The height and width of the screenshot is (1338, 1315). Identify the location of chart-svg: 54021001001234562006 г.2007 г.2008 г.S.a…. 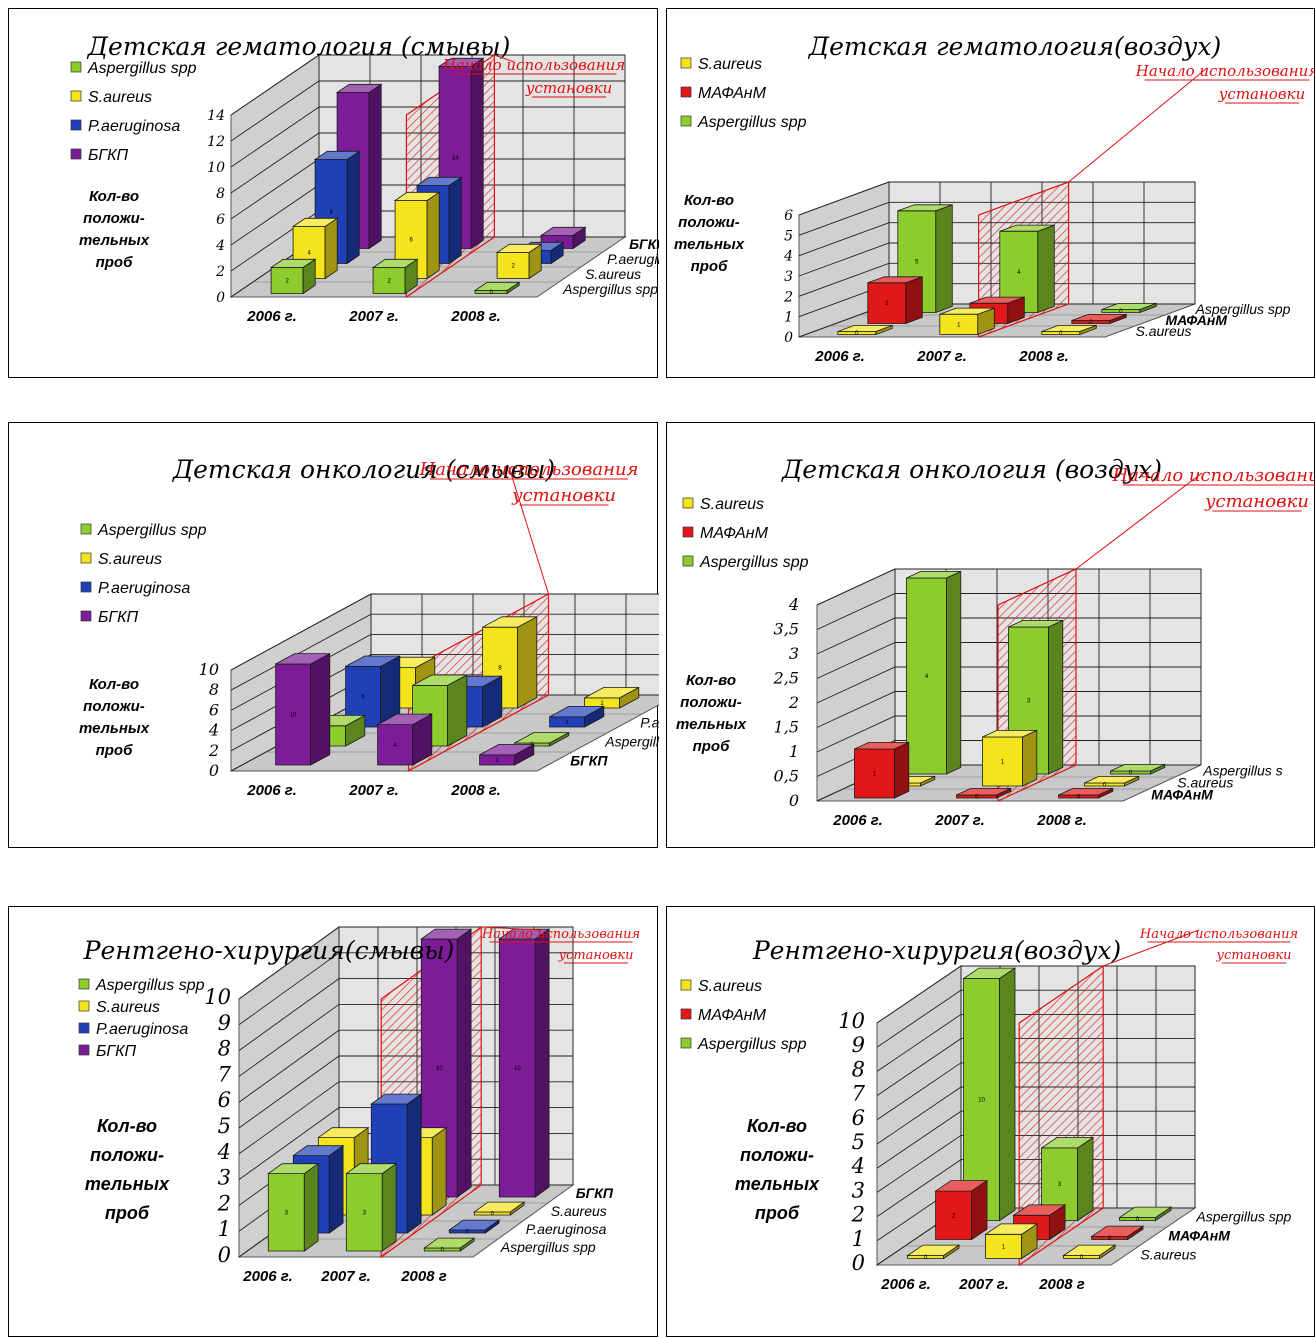
(994, 198).